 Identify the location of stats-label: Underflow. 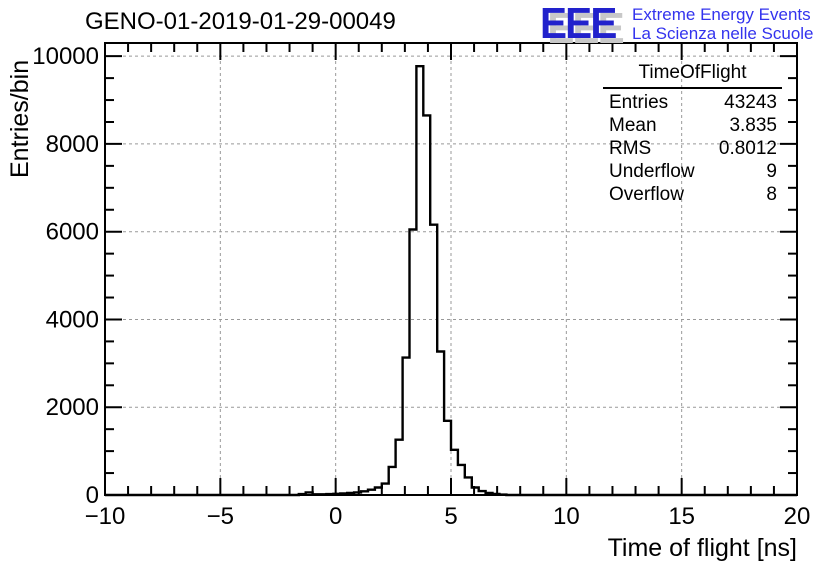
(652, 171).